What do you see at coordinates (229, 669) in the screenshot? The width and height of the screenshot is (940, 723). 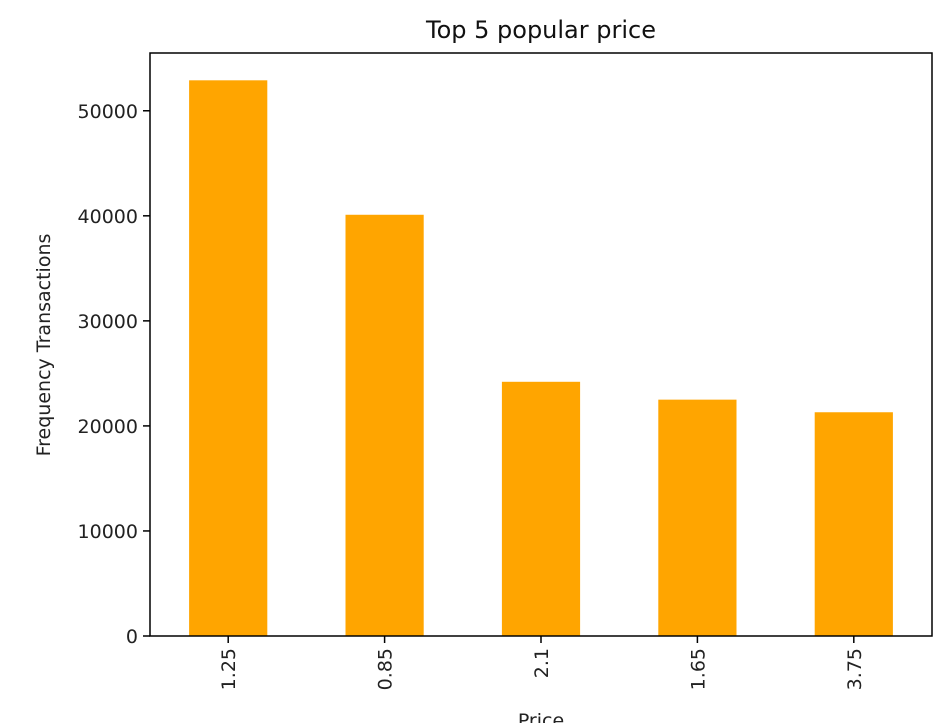 I see `x-tick-label: 1.25` at bounding box center [229, 669].